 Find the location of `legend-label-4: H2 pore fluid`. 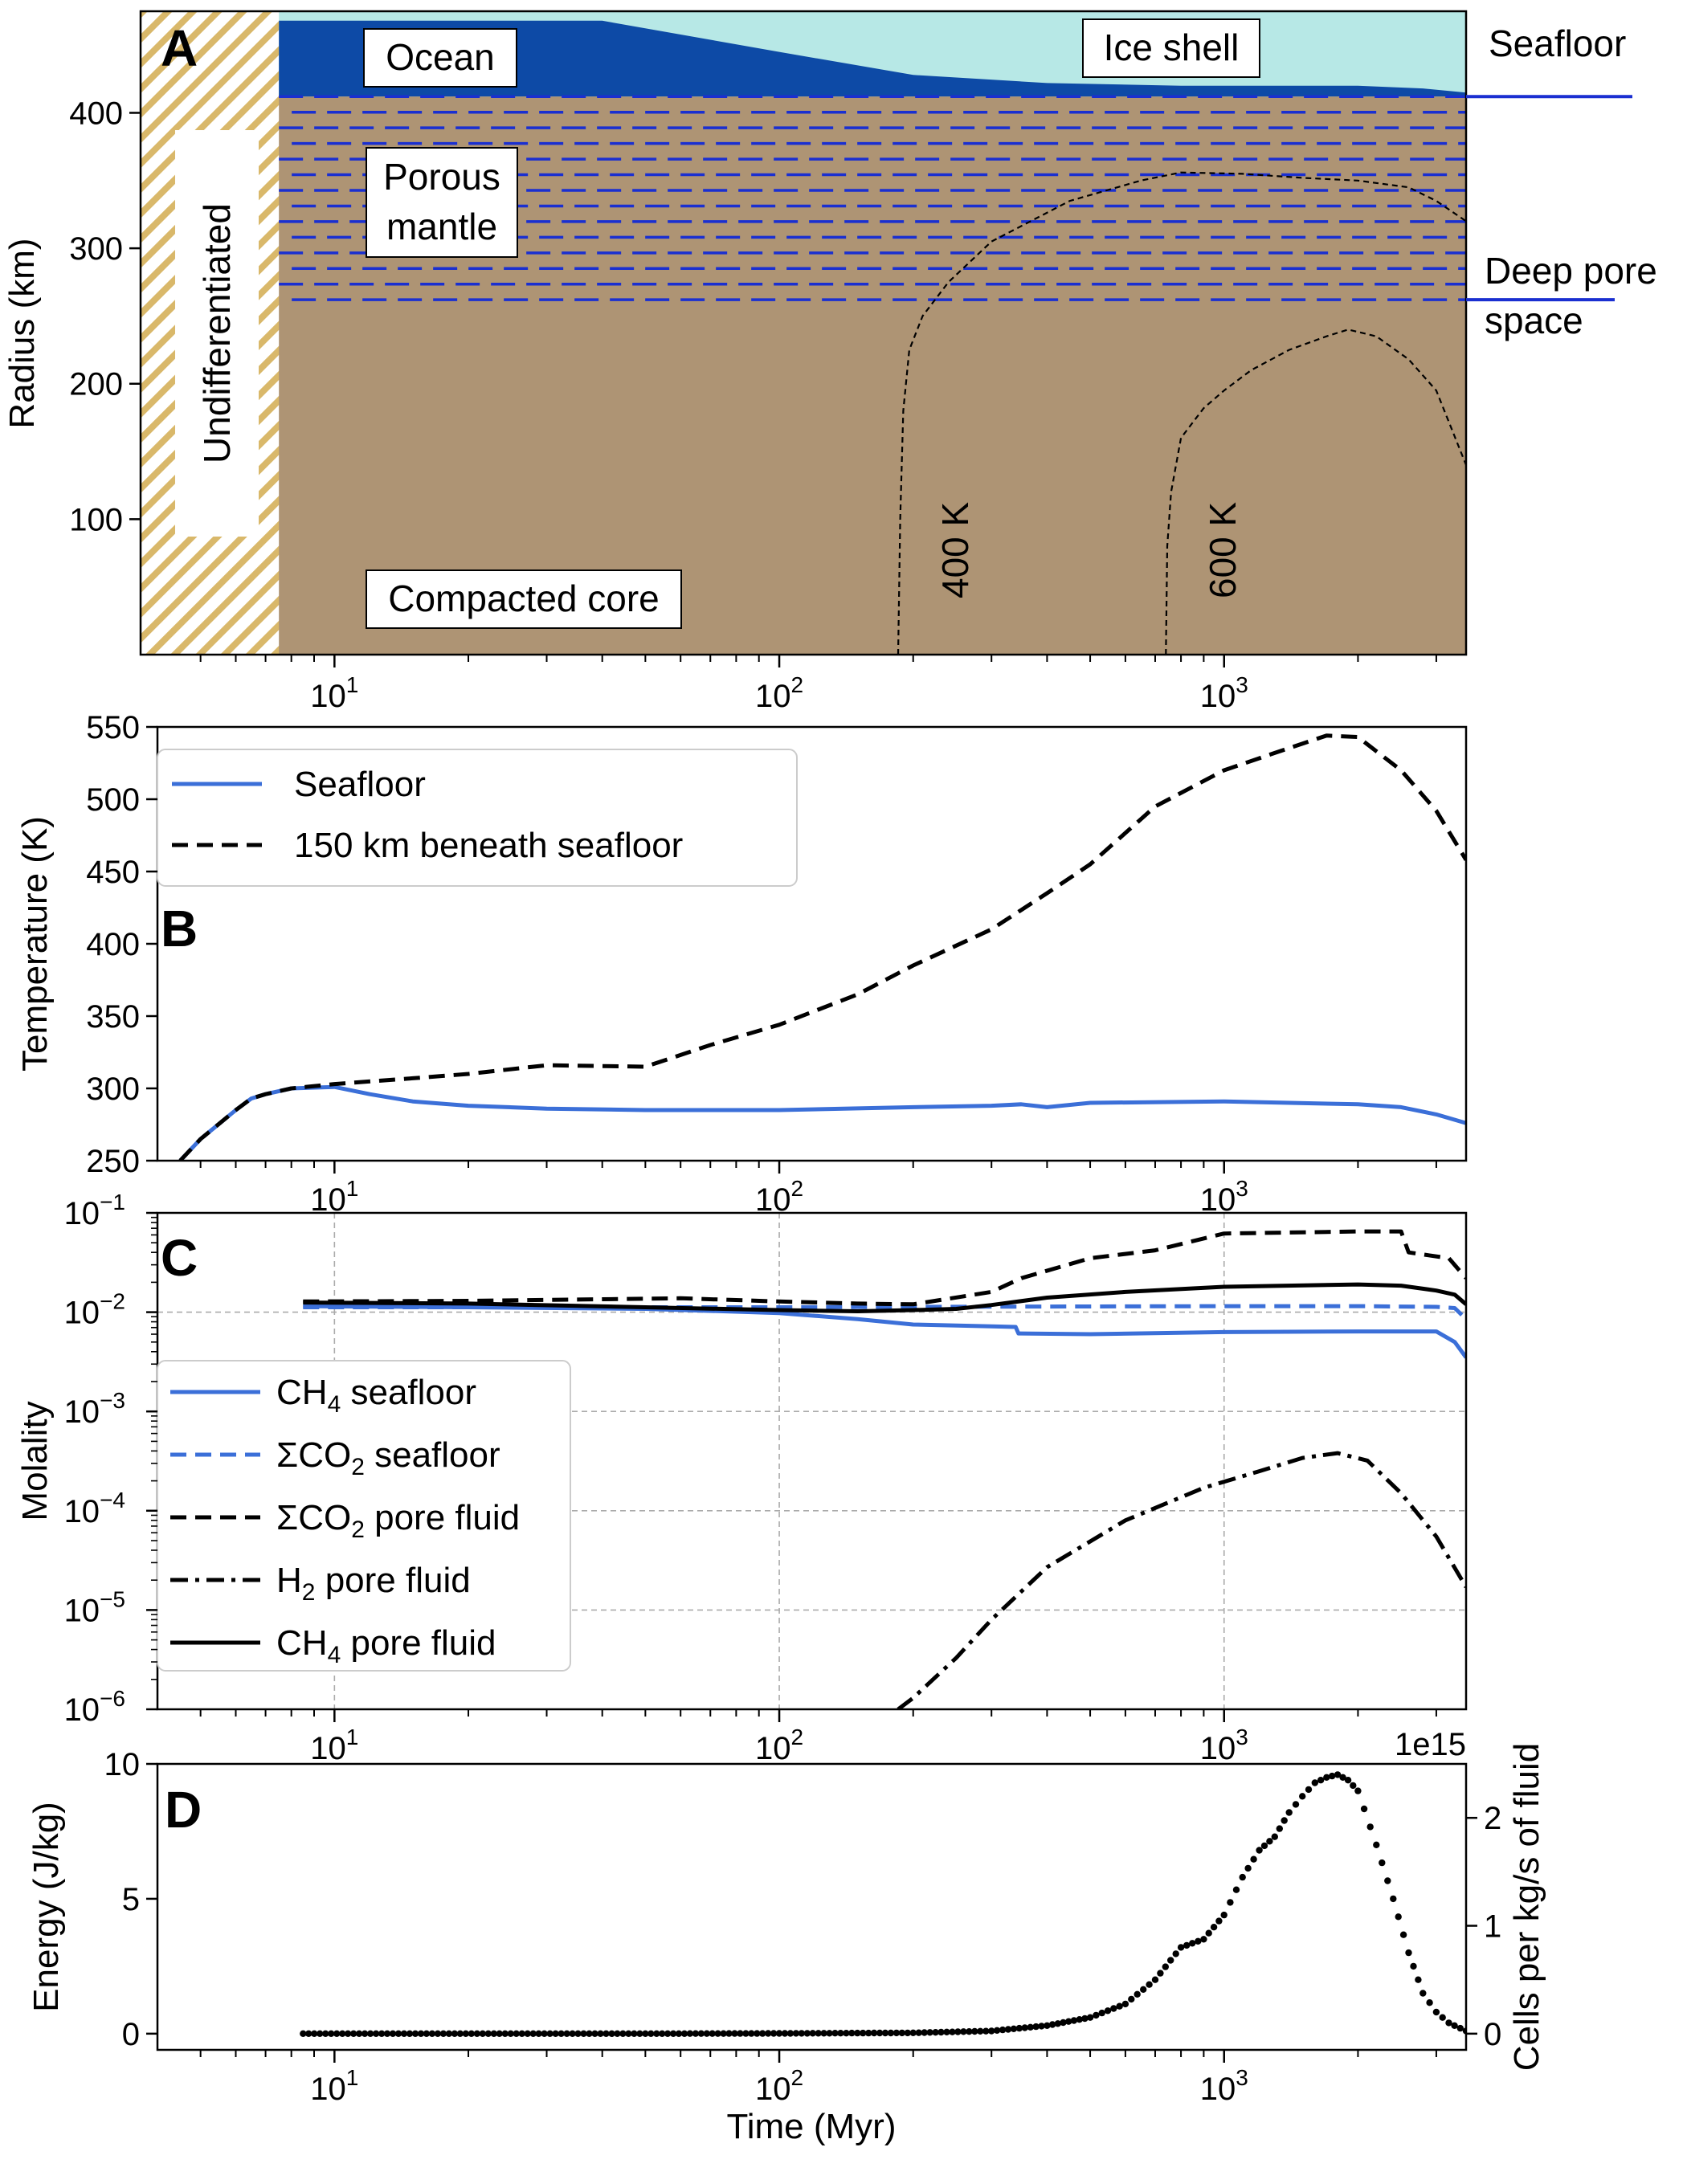

legend-label-4: H2 pore fluid is located at coordinates (373, 1583).